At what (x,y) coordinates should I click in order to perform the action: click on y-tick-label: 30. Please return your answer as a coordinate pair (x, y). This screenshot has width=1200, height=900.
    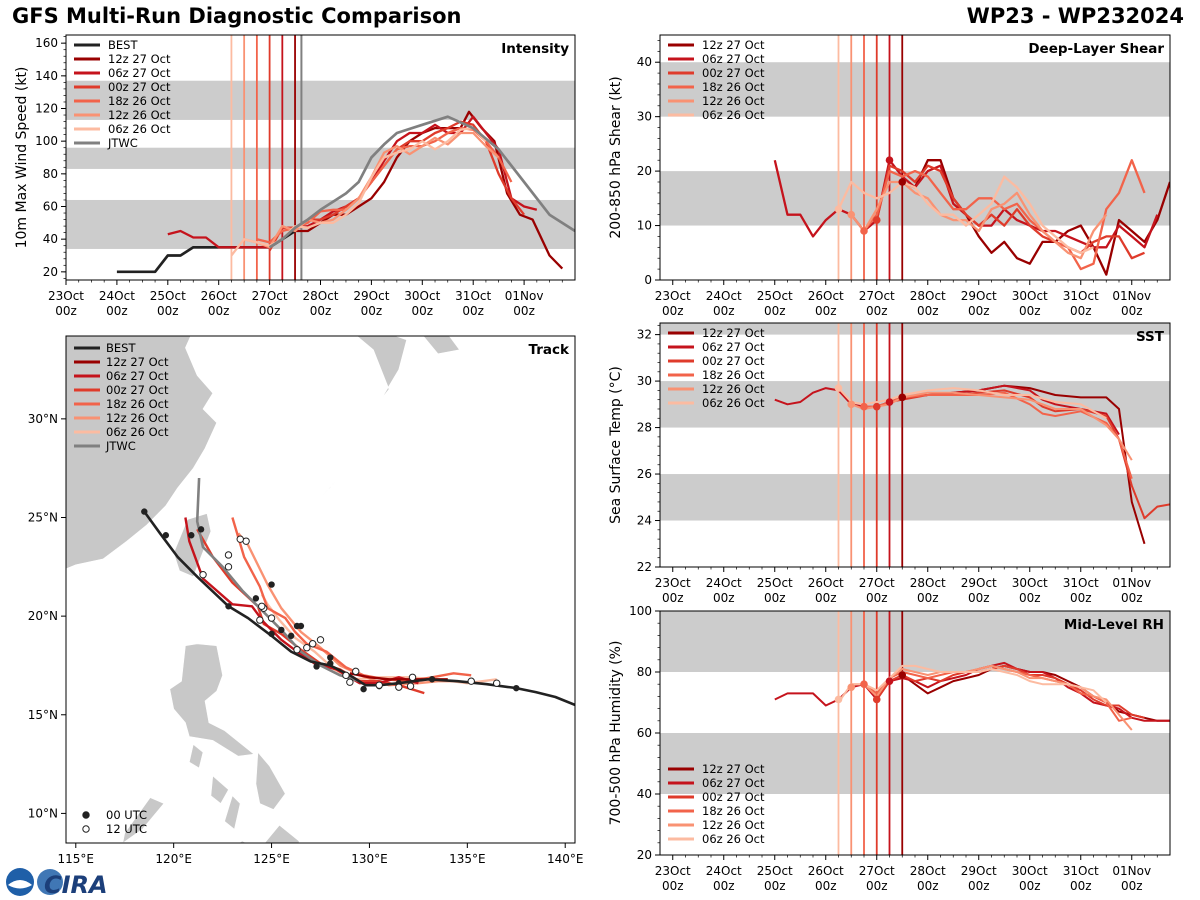
    Looking at the image, I should click on (644, 381).